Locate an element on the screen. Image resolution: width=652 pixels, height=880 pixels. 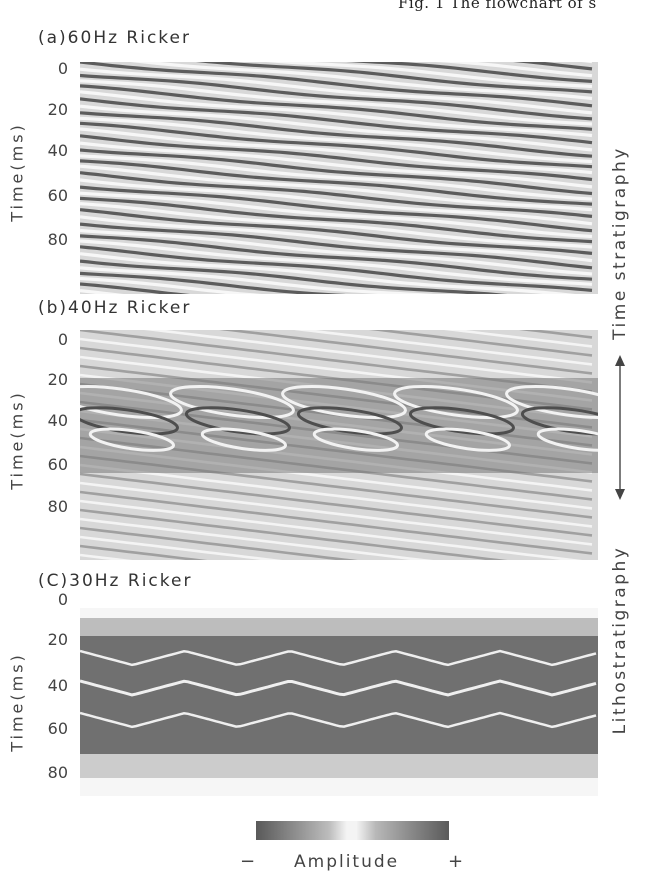
panel-c-ytick: 40 is located at coordinates (57, 685).